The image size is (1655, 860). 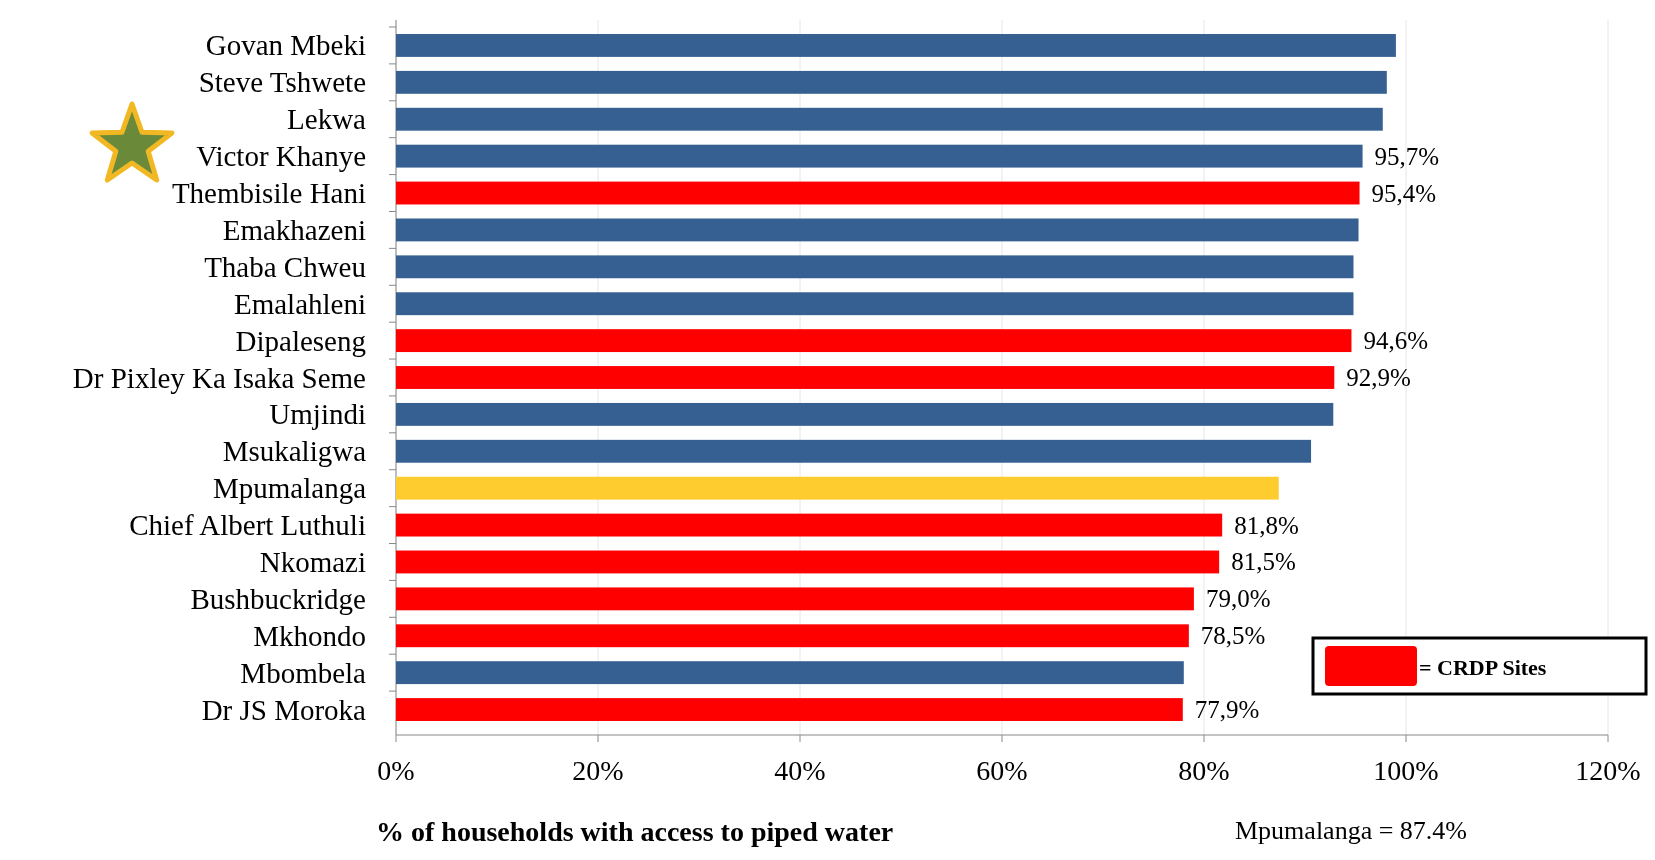 I want to click on x-tick-label: 0%, so click(x=396, y=770).